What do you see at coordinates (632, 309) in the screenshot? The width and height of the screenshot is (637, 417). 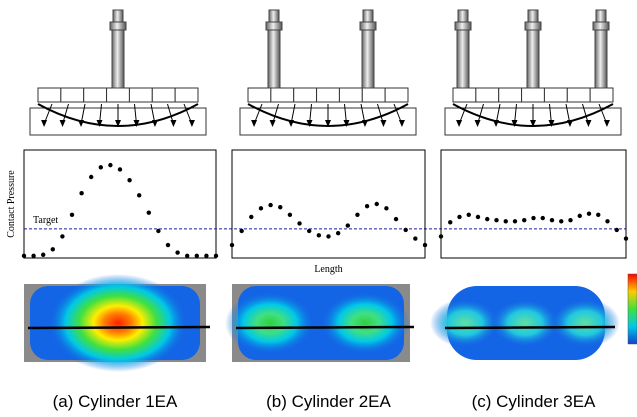 I see `colorbar` at bounding box center [632, 309].